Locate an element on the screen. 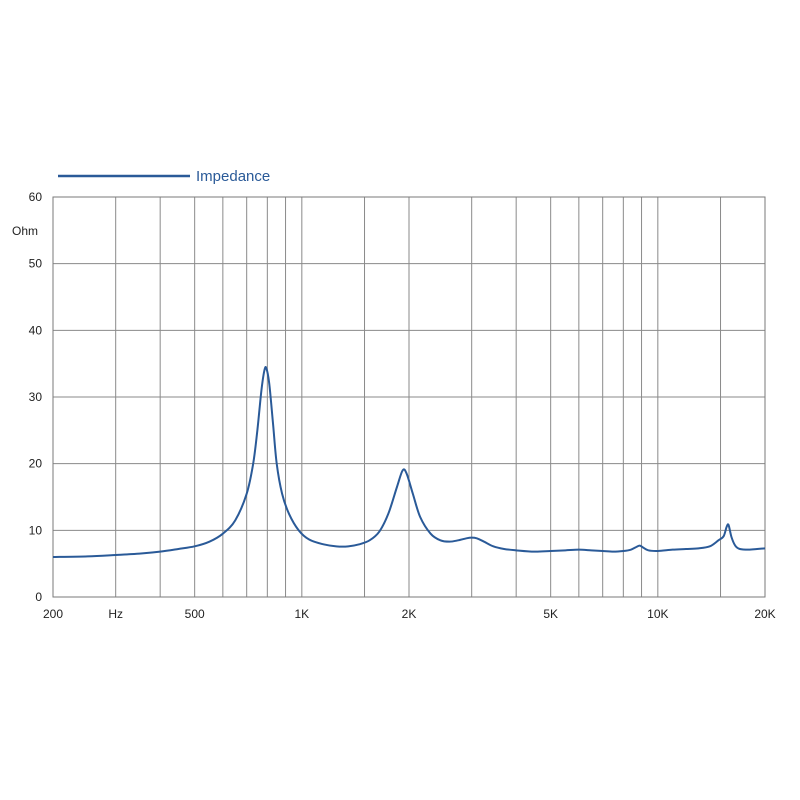  x-tick-label: 5K is located at coordinates (550, 614).